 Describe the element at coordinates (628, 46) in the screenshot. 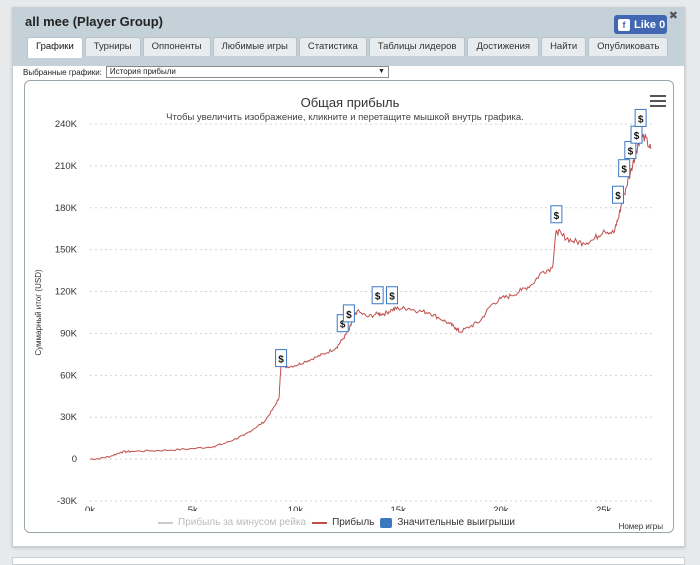

I see `tab-publish: Опубликовать` at that location.